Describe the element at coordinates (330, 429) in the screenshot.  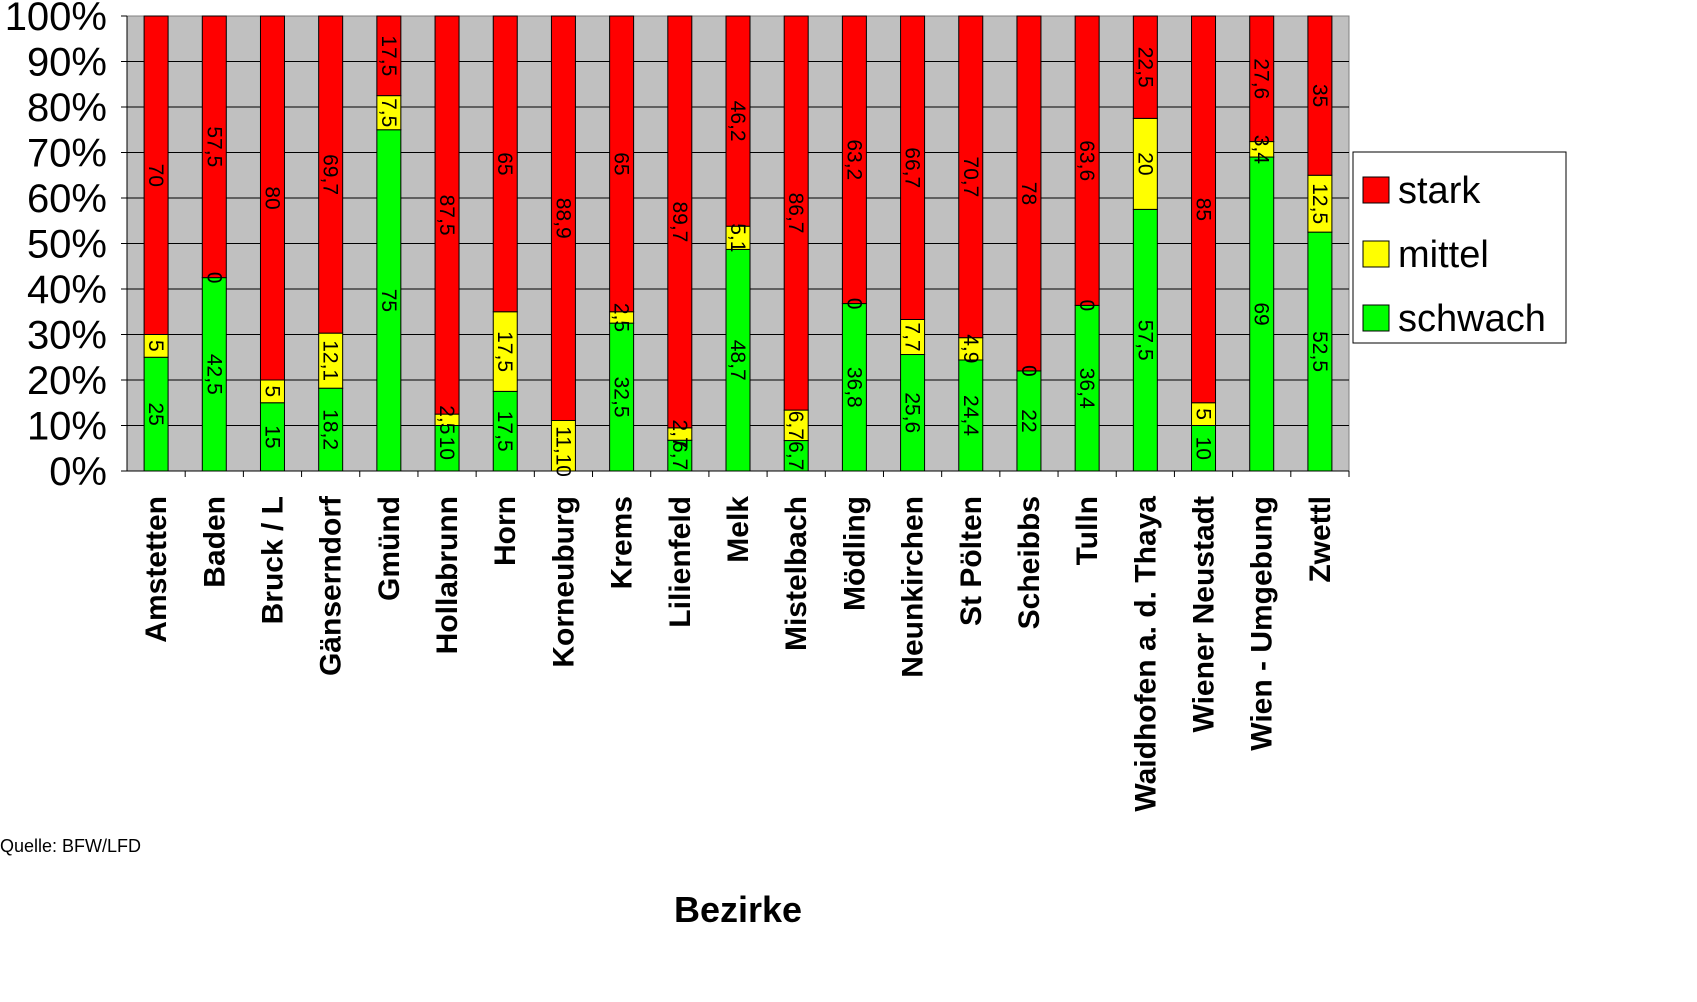
I see `data-label-schwach: 18,2` at that location.